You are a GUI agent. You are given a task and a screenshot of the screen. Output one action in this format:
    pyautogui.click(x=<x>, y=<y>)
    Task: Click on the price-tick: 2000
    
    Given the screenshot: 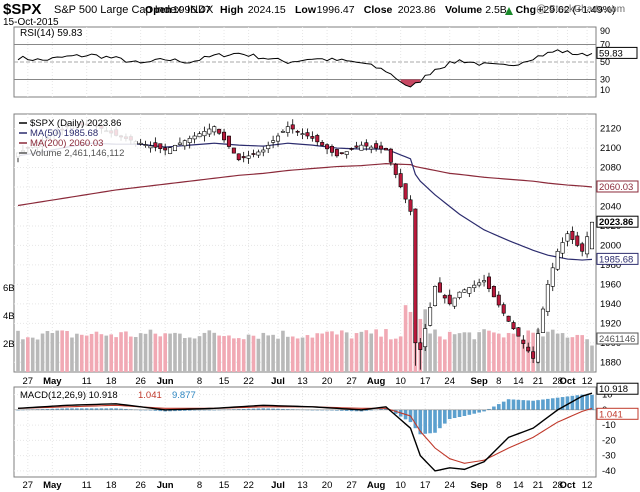 What is the action you would take?
    pyautogui.click(x=610, y=245)
    